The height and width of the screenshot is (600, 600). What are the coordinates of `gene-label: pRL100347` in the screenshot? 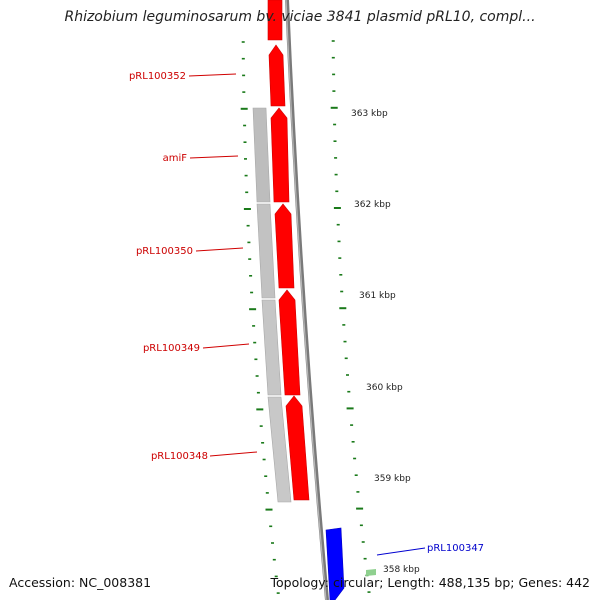 It's located at (455, 548).